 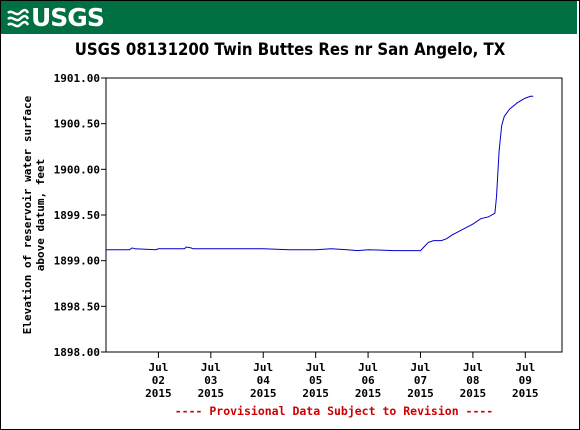 What do you see at coordinates (289, 17) in the screenshot?
I see `usgs-banner: USGS` at bounding box center [289, 17].